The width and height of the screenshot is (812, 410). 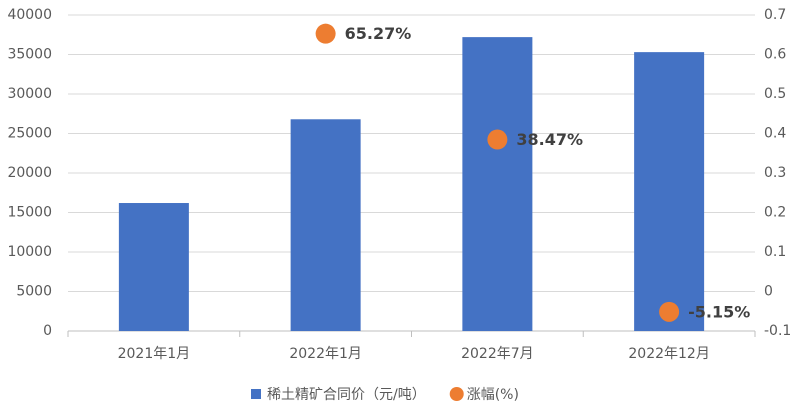 What do you see at coordinates (378, 33) in the screenshot?
I see `data-label: 65.27%` at bounding box center [378, 33].